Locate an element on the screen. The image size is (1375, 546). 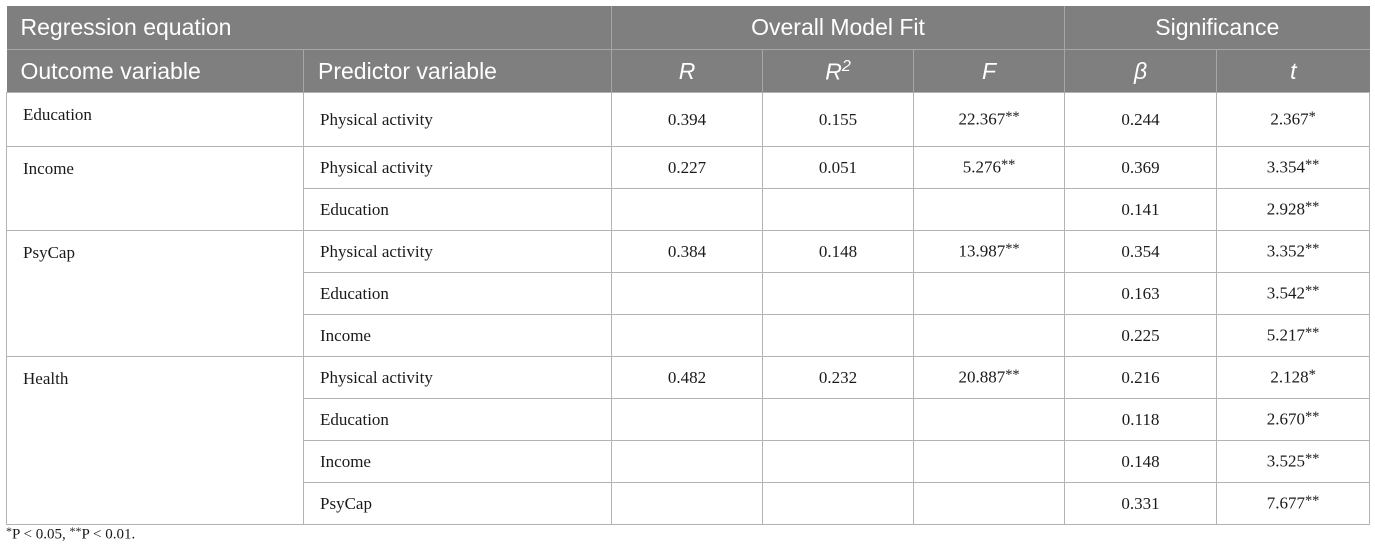
t-cell: 7.677** is located at coordinates (1293, 503).